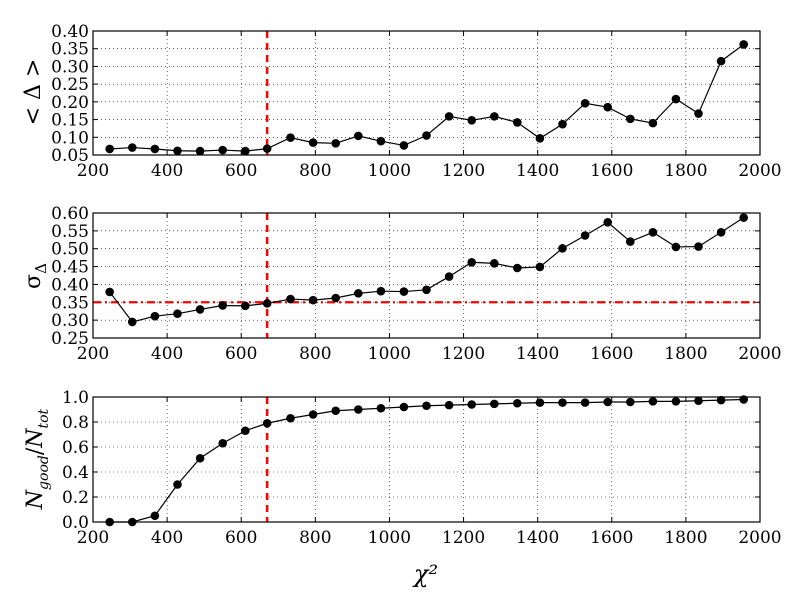 This screenshot has width=800, height=600. What do you see at coordinates (167, 354) in the screenshot?
I see `sigma-delta-xtick-label: 400` at bounding box center [167, 354].